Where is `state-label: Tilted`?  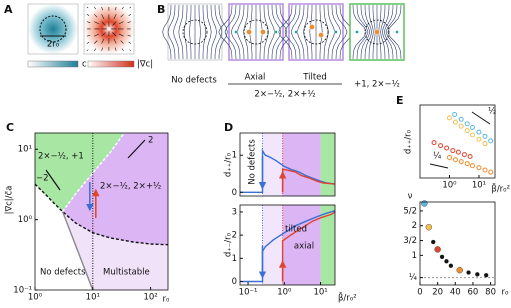 state-label: Tilted is located at coordinates (314, 78).